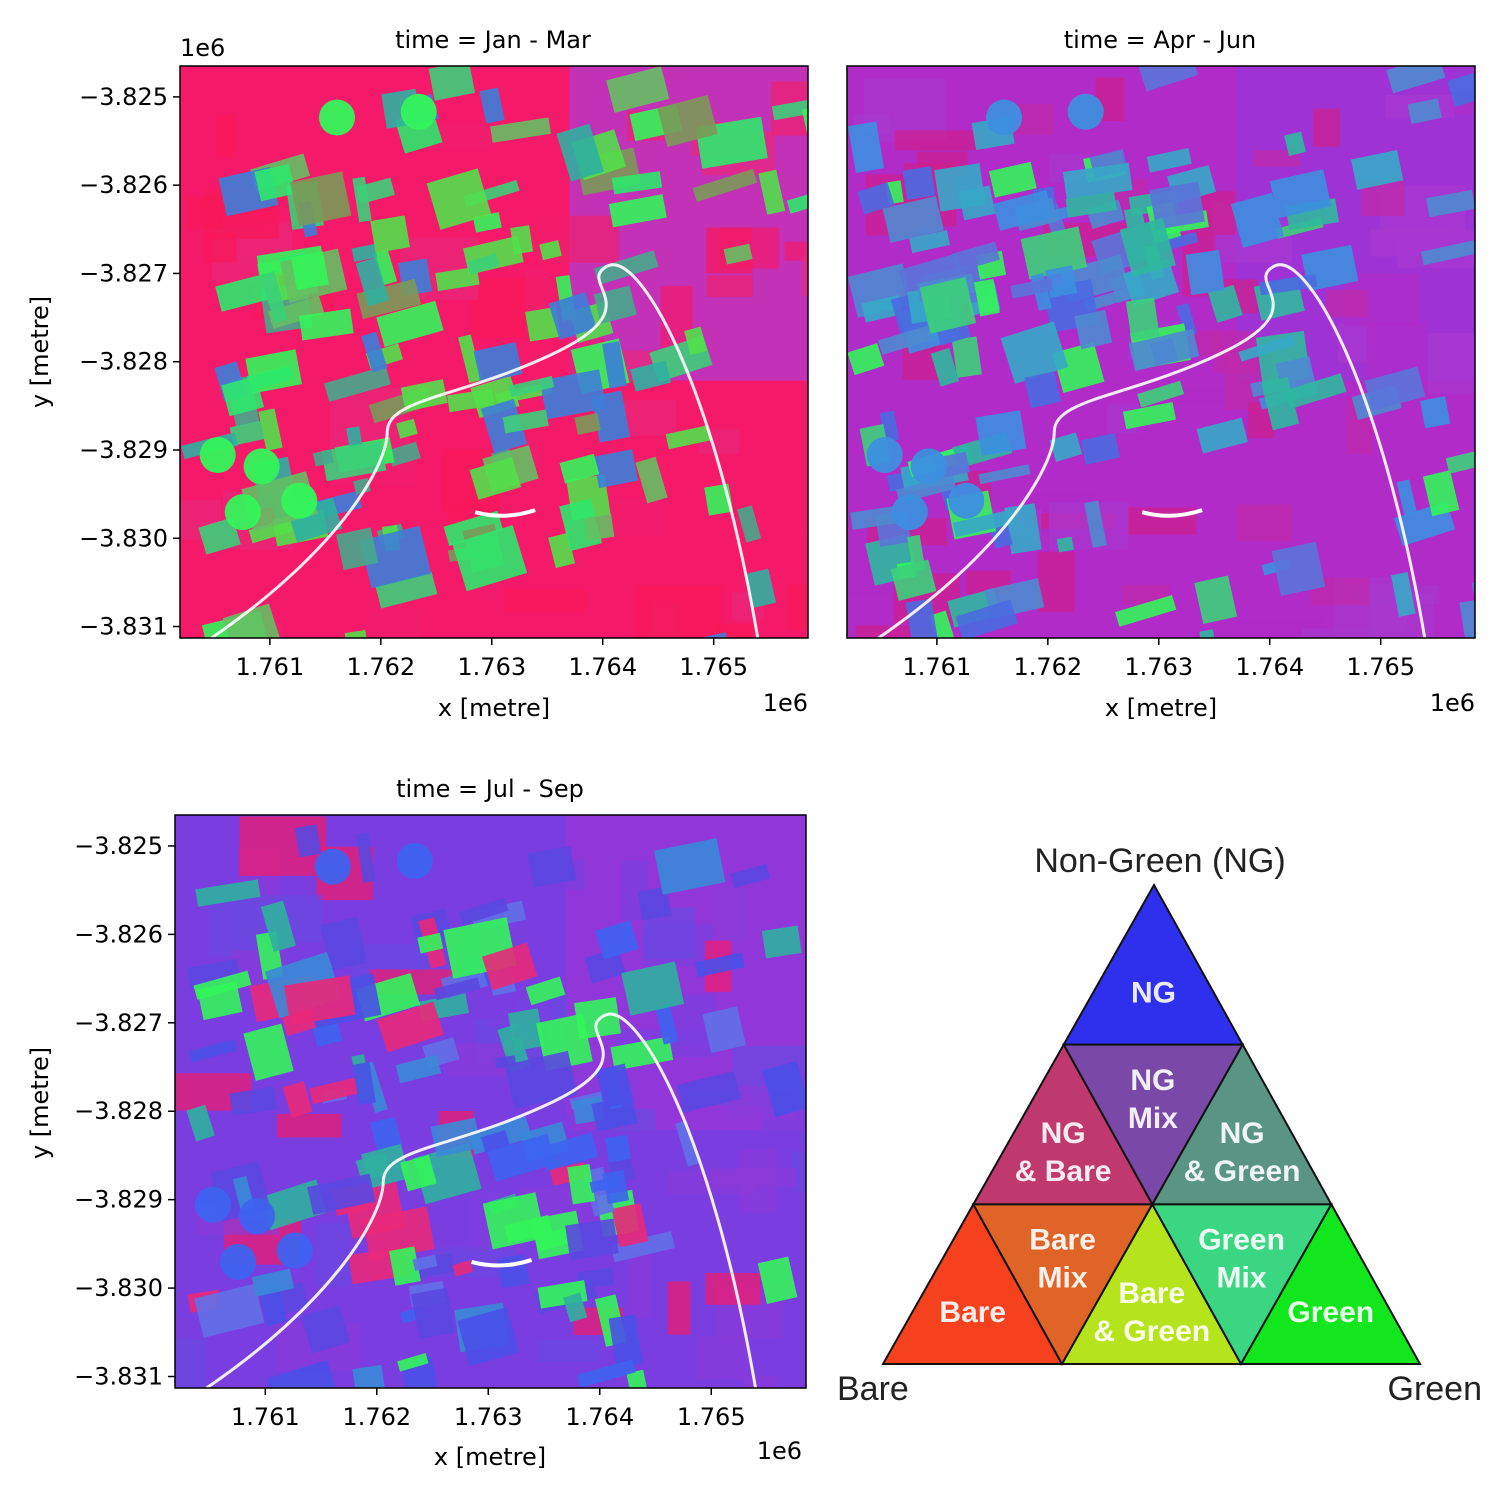  What do you see at coordinates (1159, 861) in the screenshot?
I see `legend-top-label: Non-Green (NG)` at bounding box center [1159, 861].